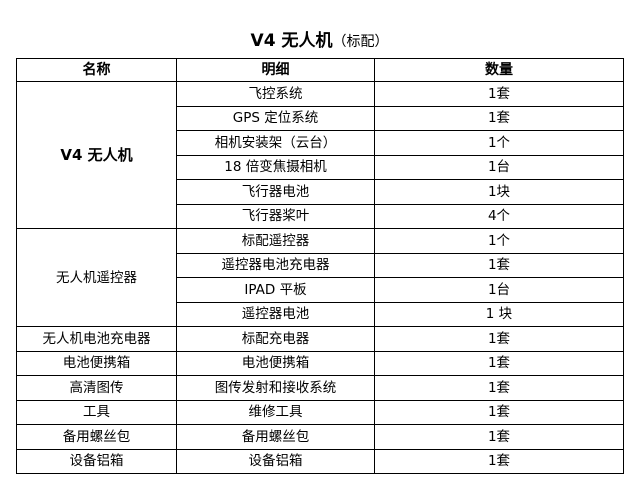 The height and width of the screenshot is (502, 639). I want to click on table-row: 高清图传 图传发射和接收系统 1套, so click(320, 388).